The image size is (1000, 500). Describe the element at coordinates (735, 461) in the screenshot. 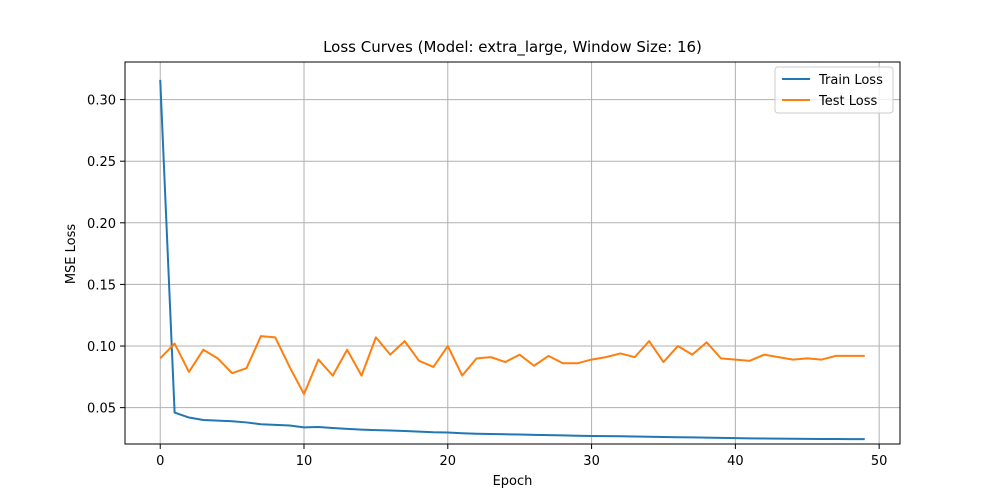

I see `x-tick-label: 40` at that location.